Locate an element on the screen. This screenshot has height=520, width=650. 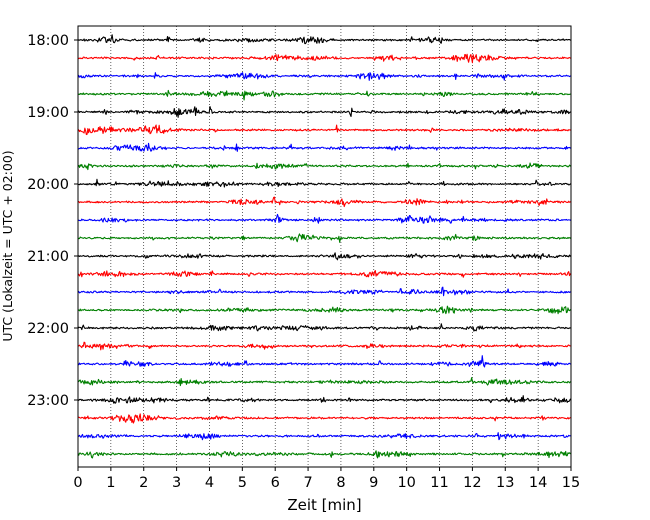
y-tick-label: 18:00 is located at coordinates (48, 41).